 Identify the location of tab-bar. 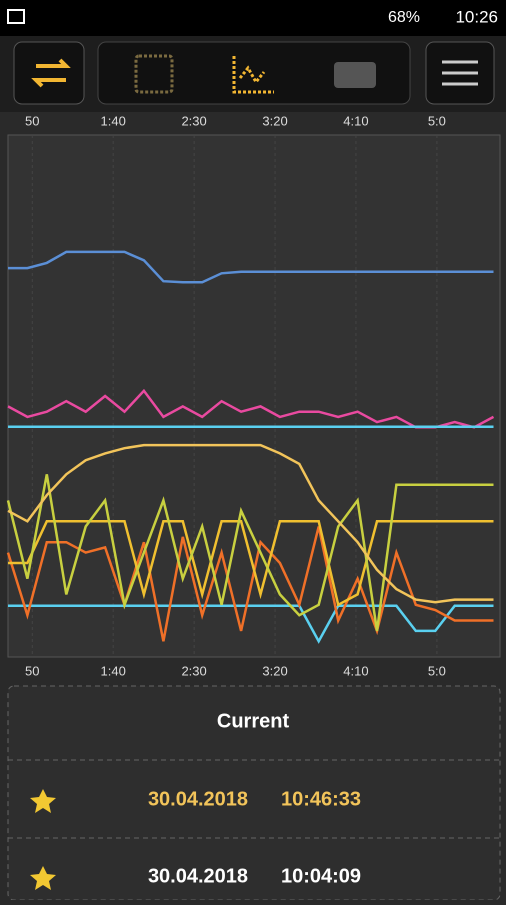
(254, 73).